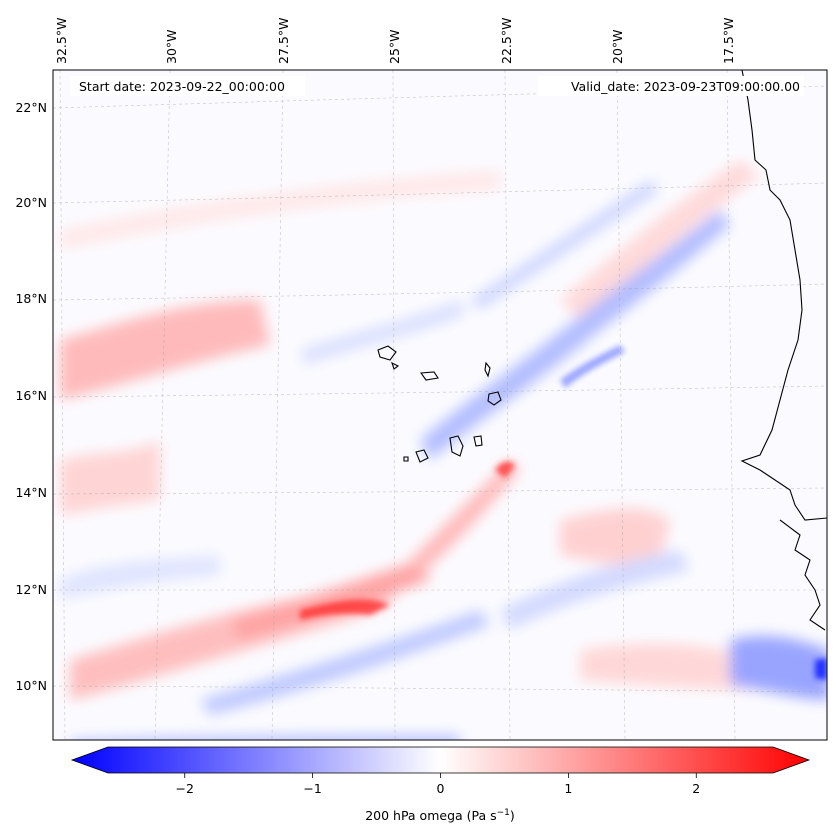 This screenshot has height=839, width=837. I want to click on lon-label: 20°W, so click(617, 46).